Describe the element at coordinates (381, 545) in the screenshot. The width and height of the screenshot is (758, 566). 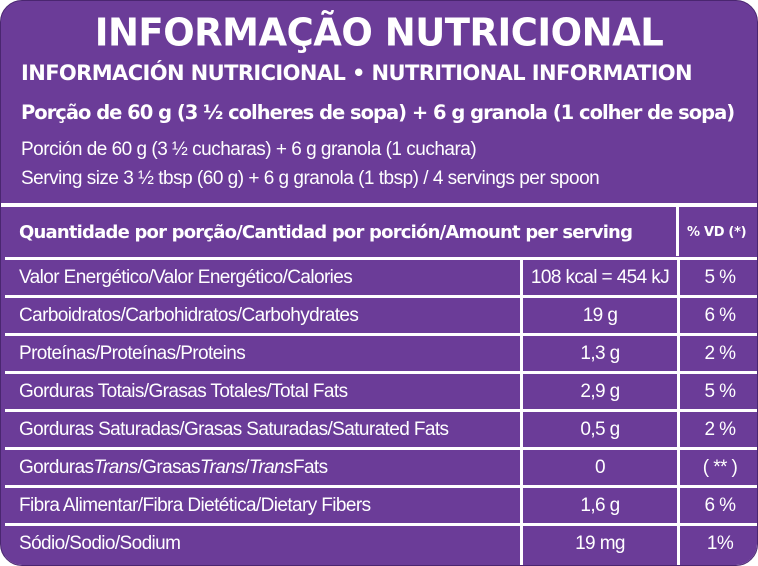
I see `table-row: Sódio/Sodio/Sodium 19 mg 1%` at that location.